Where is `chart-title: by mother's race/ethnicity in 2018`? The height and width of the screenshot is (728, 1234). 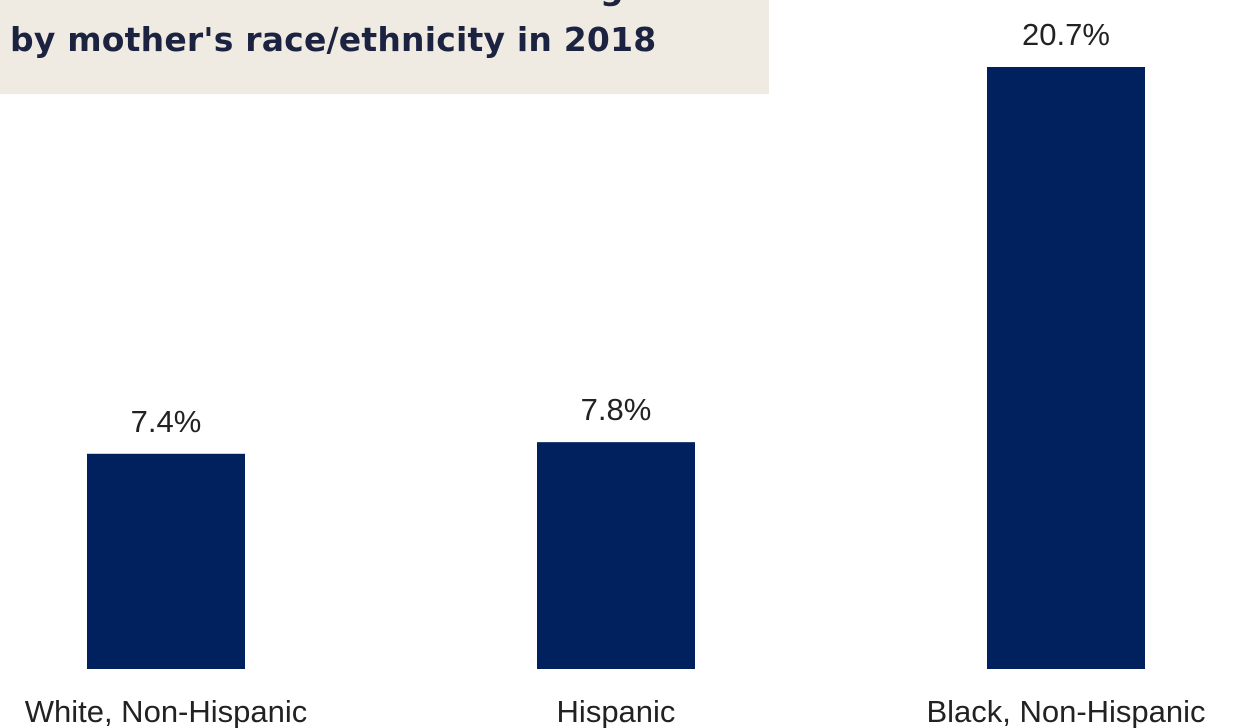 chart-title: by mother's race/ethnicity in 2018 is located at coordinates (333, 39).